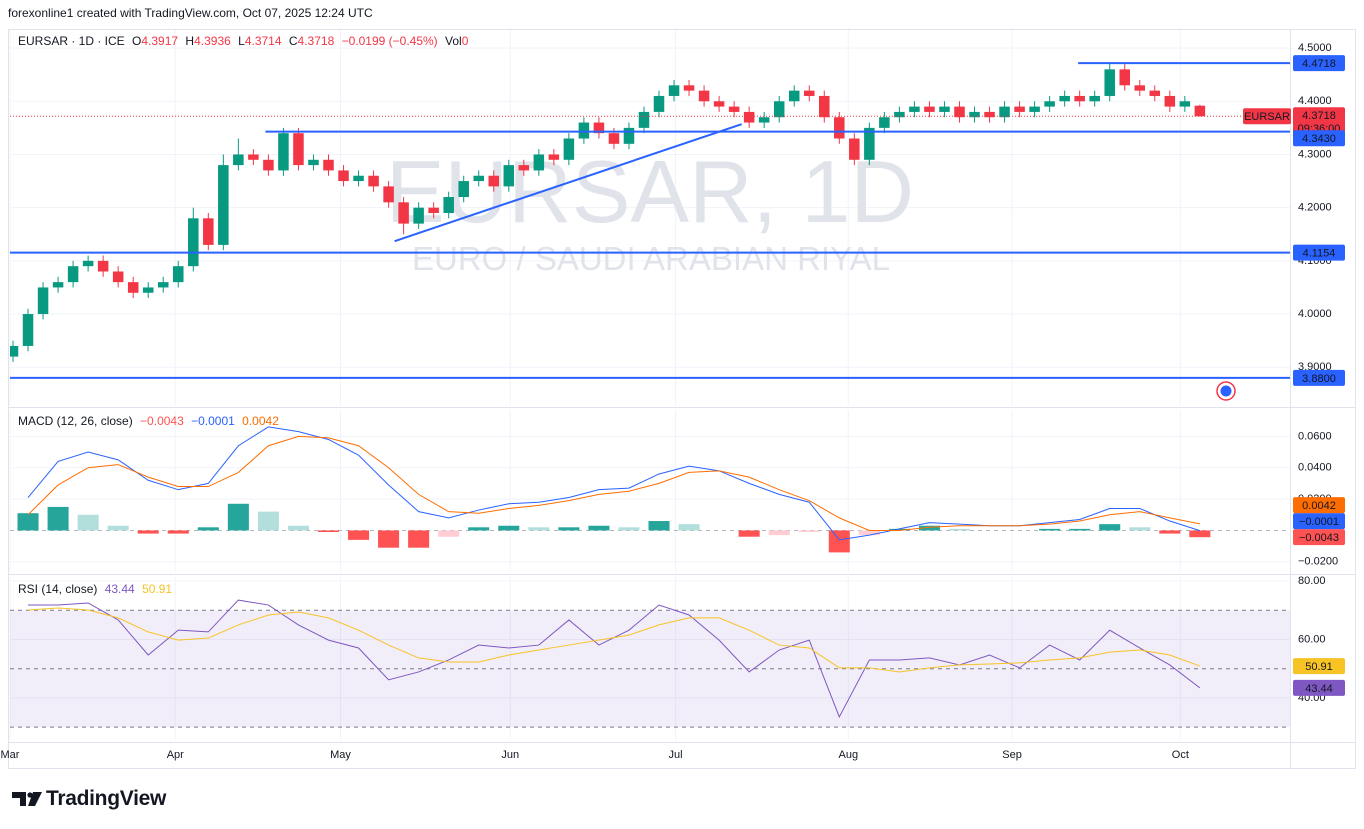  What do you see at coordinates (263, 41) in the screenshot?
I see `ohlc-value: 4.3714` at bounding box center [263, 41].